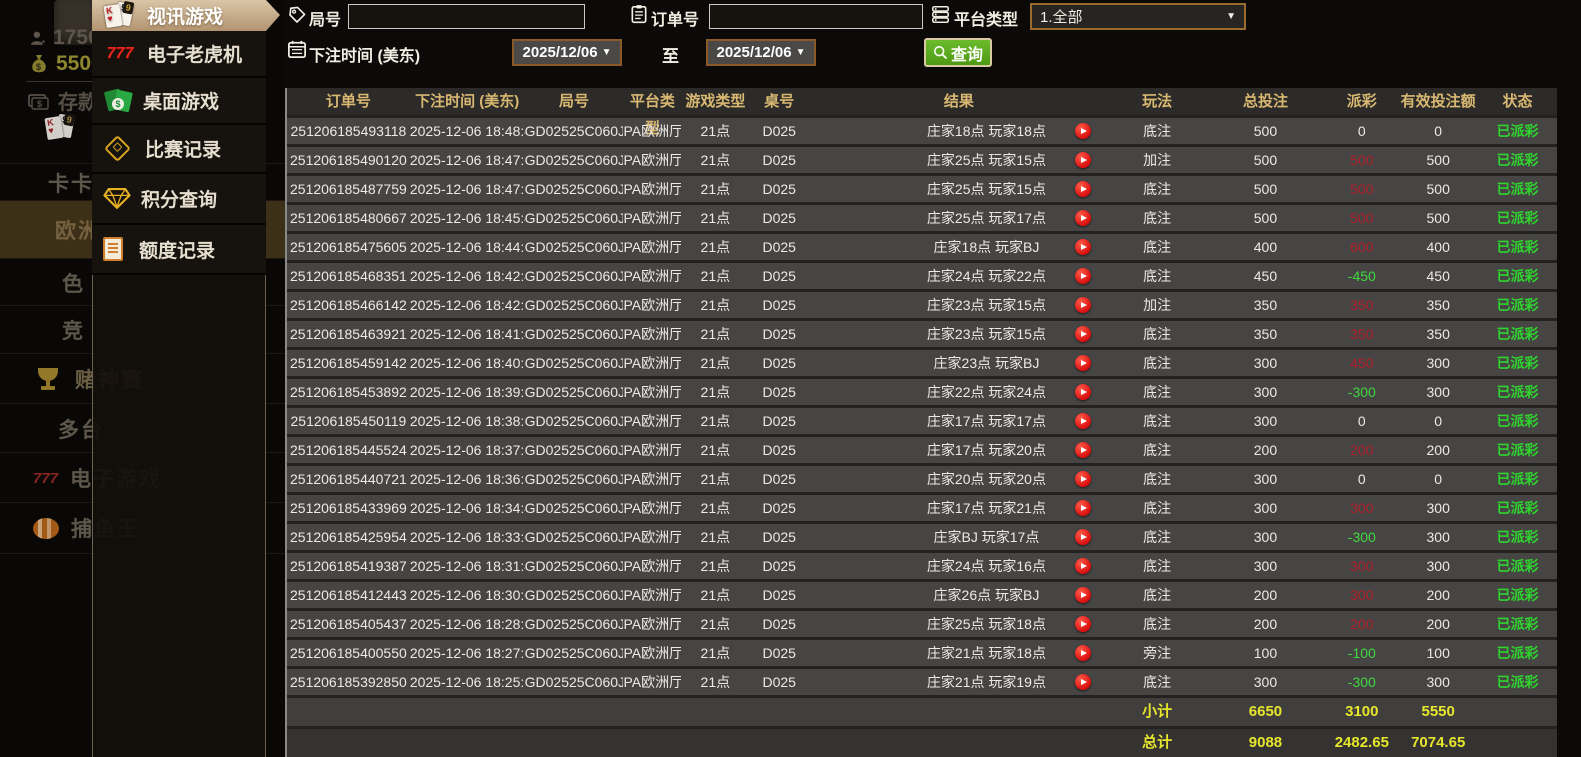 The height and width of the screenshot is (757, 1581). I want to click on col-header-bet-time: 下注时间 (美东), so click(467, 101).